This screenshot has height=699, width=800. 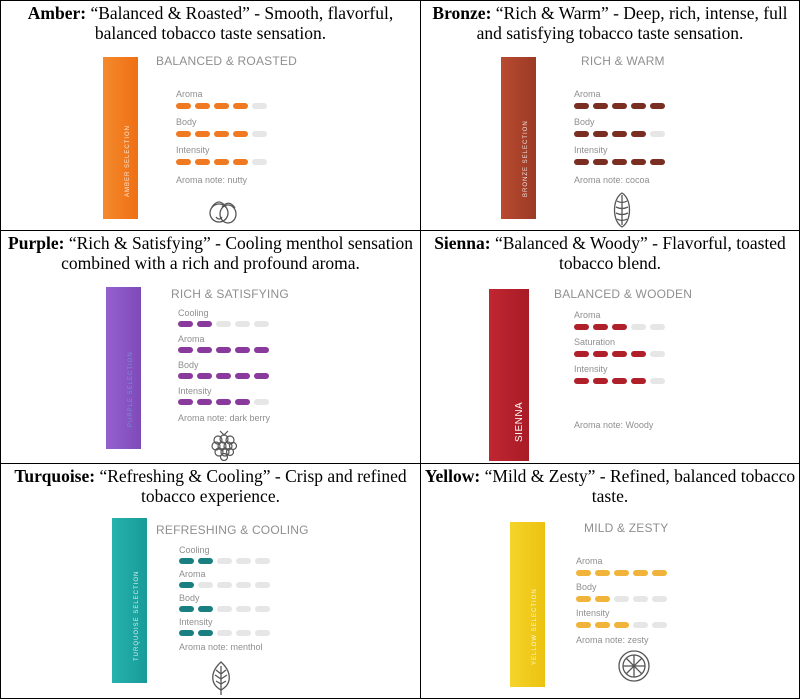 What do you see at coordinates (36, 243) in the screenshot?
I see `flavor-name: Purple:` at bounding box center [36, 243].